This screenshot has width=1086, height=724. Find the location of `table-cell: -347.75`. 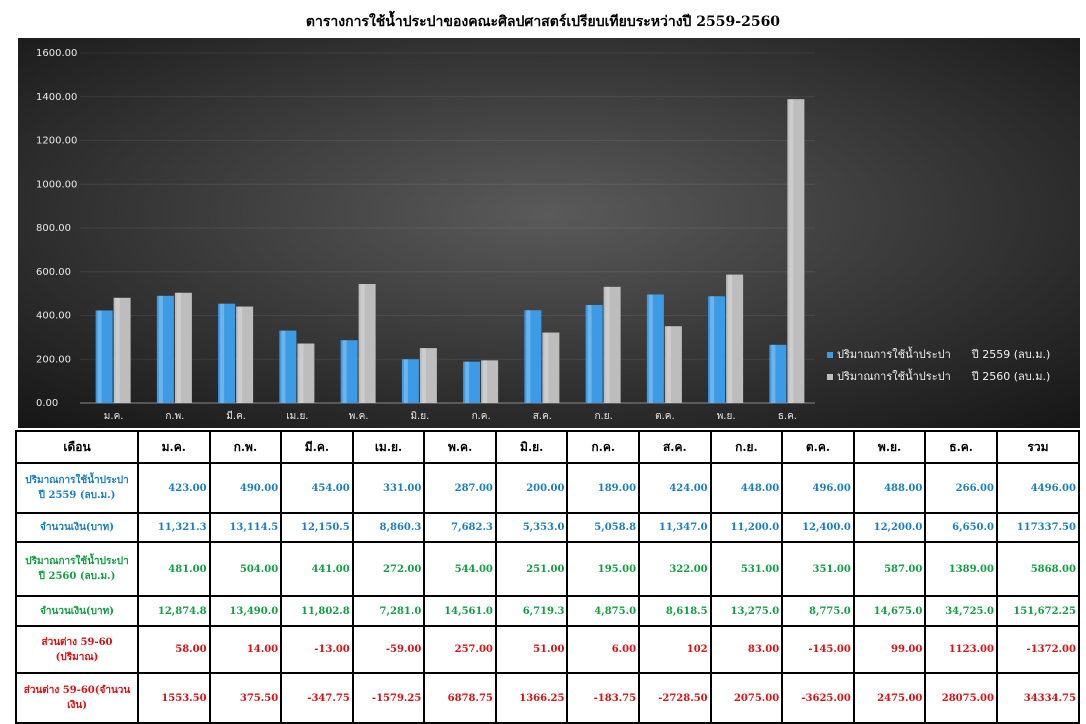

table-cell: -347.75 is located at coordinates (317, 698).